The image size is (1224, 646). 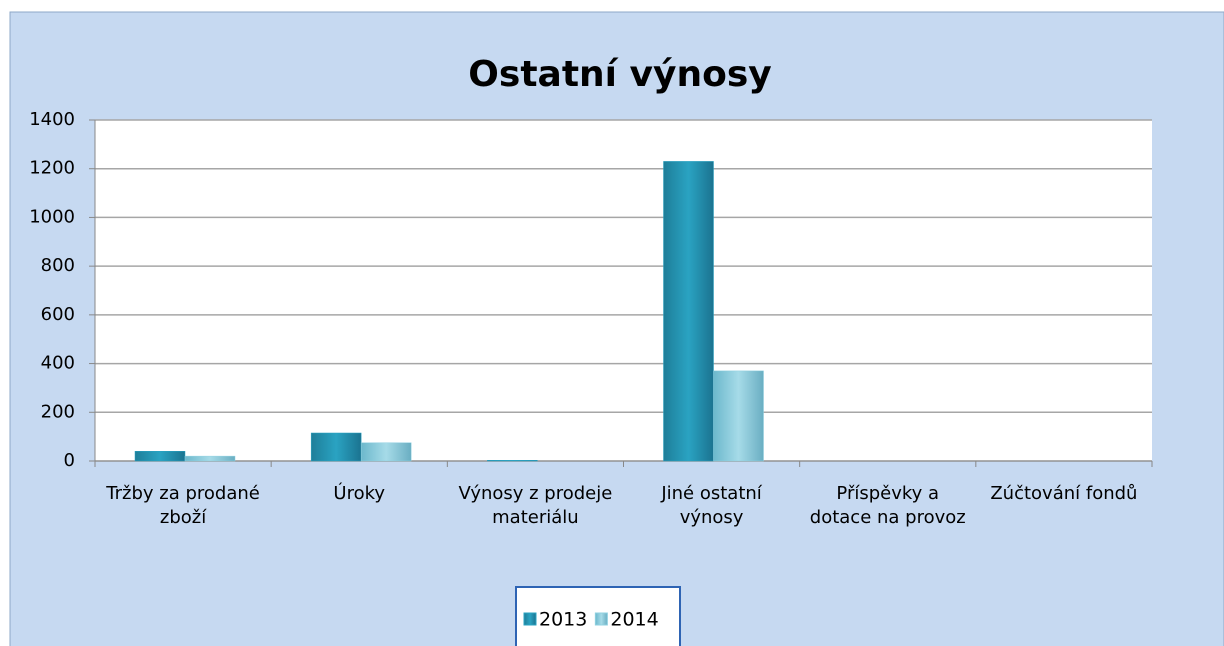 What do you see at coordinates (52, 216) in the screenshot?
I see `y-tick-label: 1000` at bounding box center [52, 216].